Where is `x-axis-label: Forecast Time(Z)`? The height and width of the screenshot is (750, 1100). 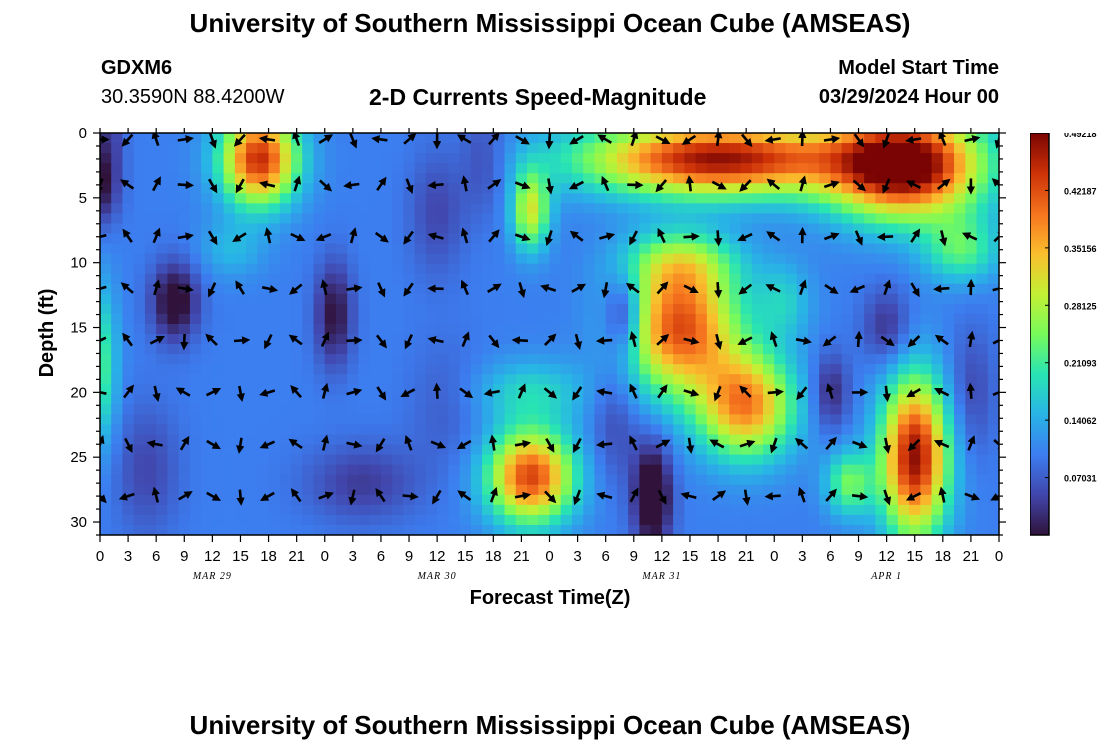
x-axis-label: Forecast Time(Z) is located at coordinates (550, 598).